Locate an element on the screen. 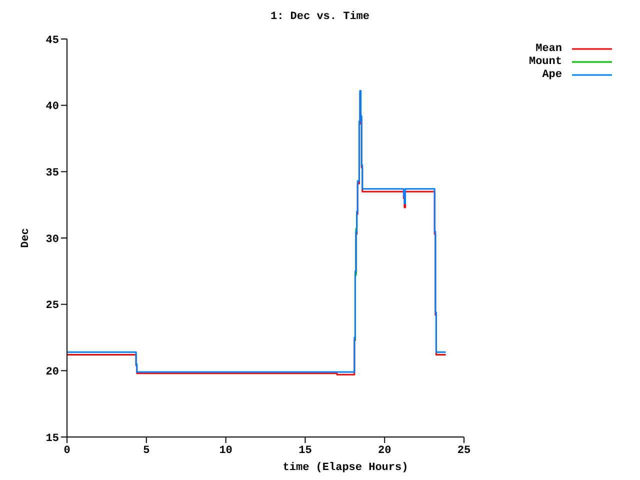 The width and height of the screenshot is (640, 480). legend-label: Mount is located at coordinates (545, 62).